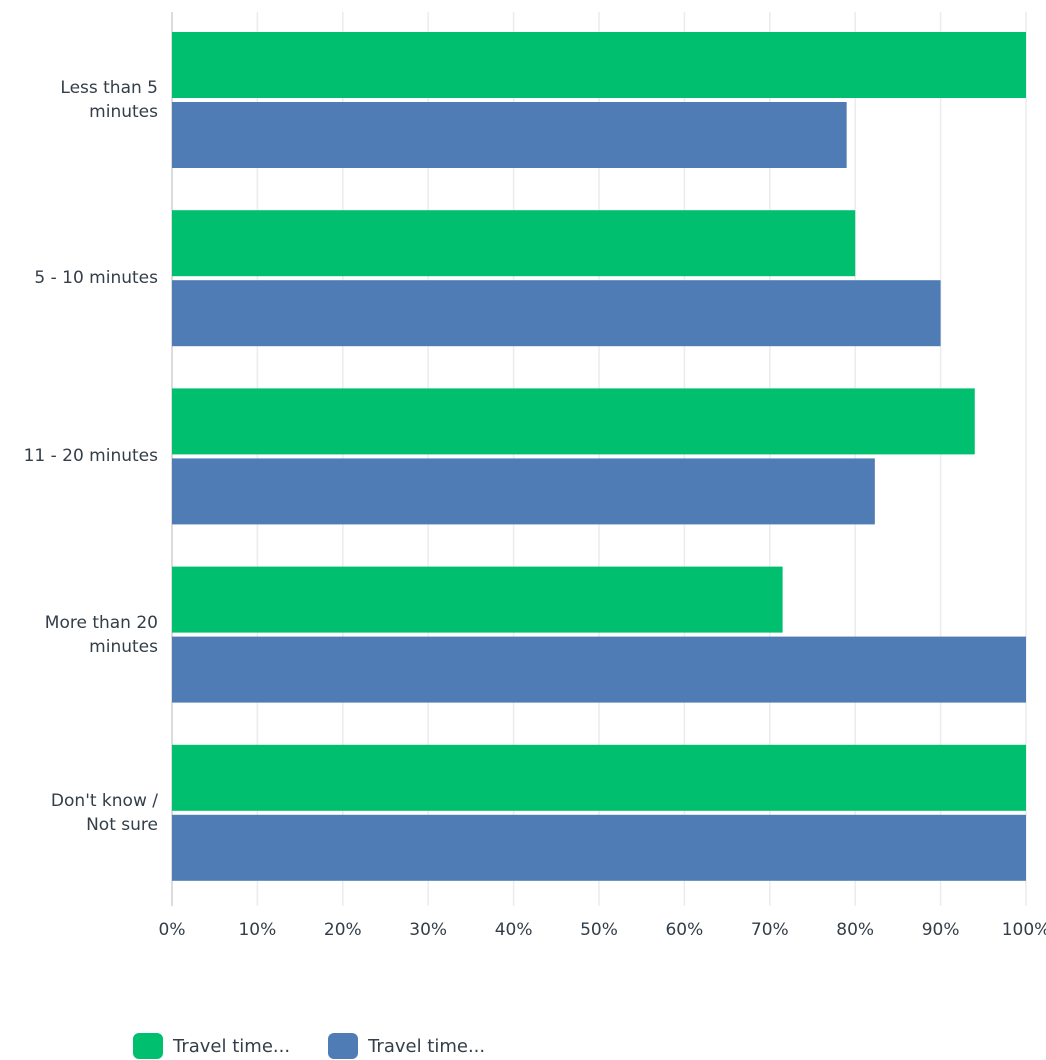 Image resolution: width=1046 pixels, height=1060 pixels. I want to click on category-label: 11 - 20 minutes, so click(79, 456).